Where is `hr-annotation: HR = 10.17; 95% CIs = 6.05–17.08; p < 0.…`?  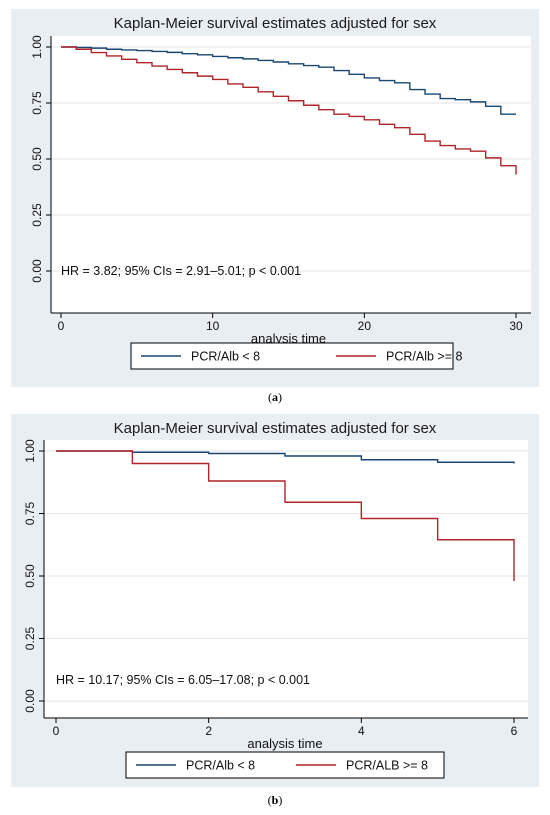 hr-annotation: HR = 10.17; 95% CIs = 6.05–17.08; p < 0.… is located at coordinates (183, 680).